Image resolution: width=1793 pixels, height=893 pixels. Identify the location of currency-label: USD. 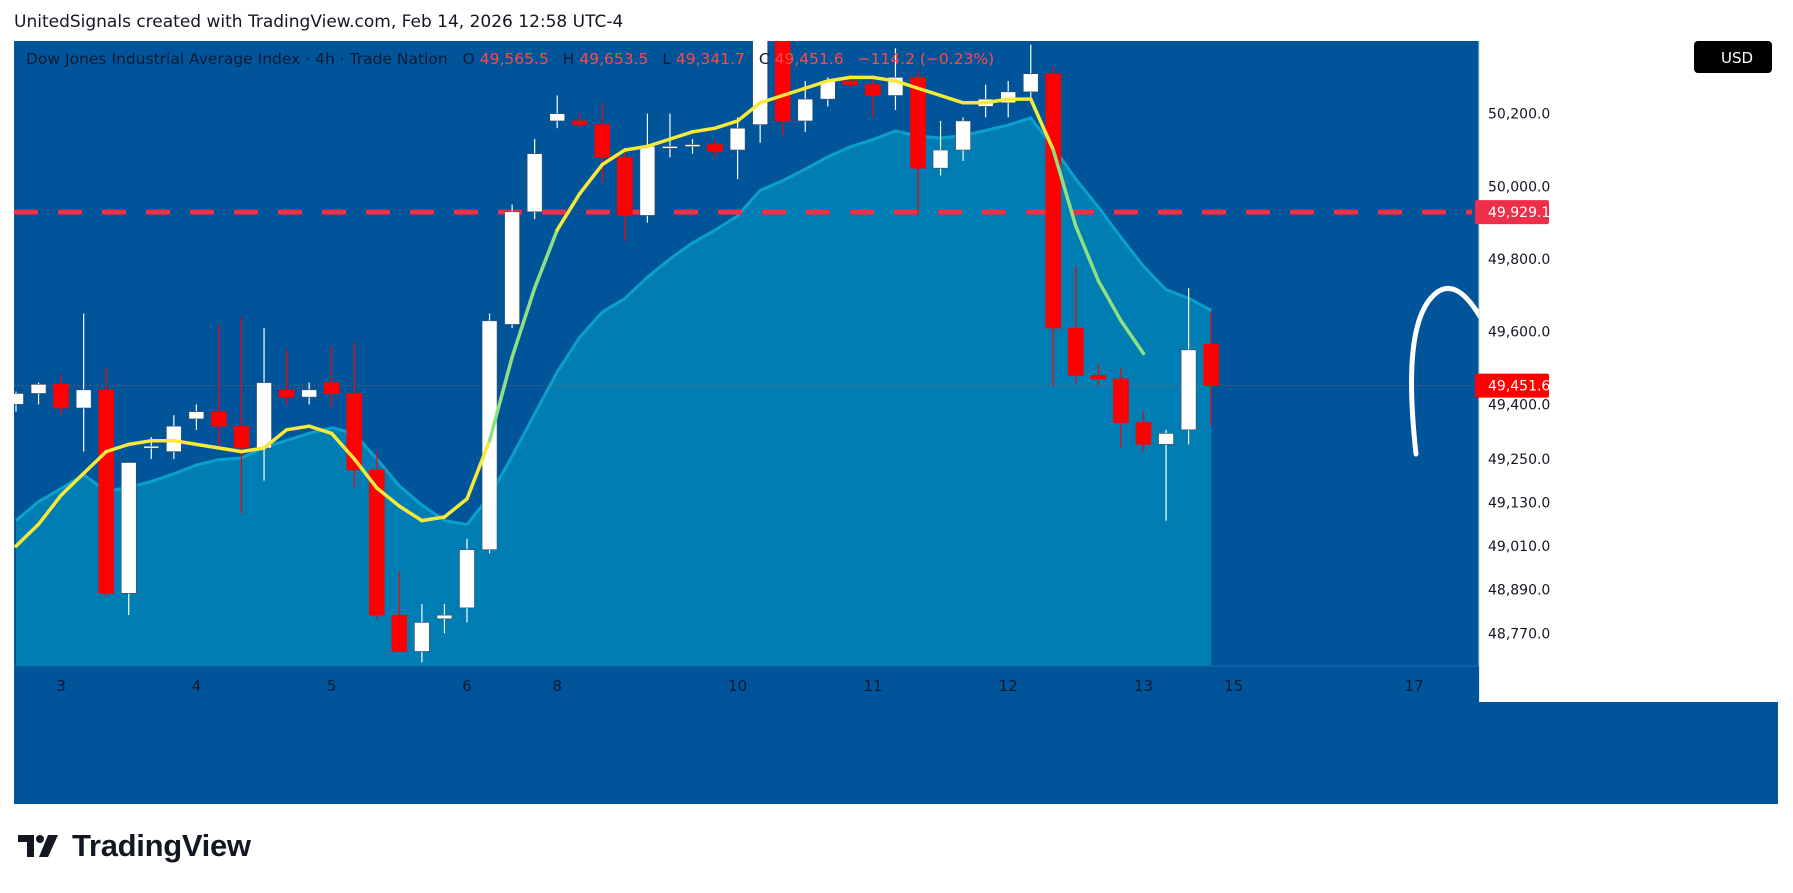
(1737, 58).